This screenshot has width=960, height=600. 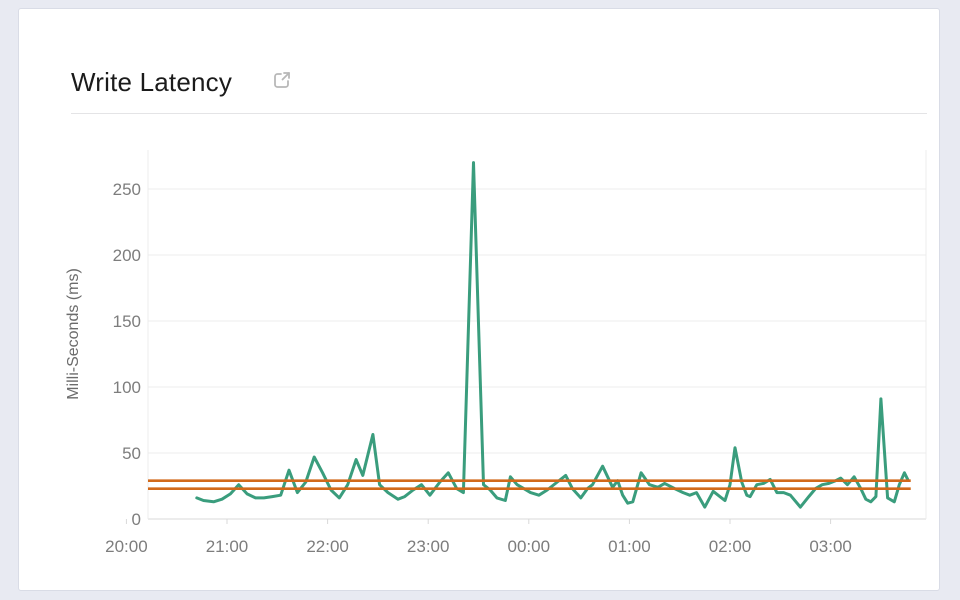 What do you see at coordinates (126, 546) in the screenshot?
I see `x-tick-label: 20:00` at bounding box center [126, 546].